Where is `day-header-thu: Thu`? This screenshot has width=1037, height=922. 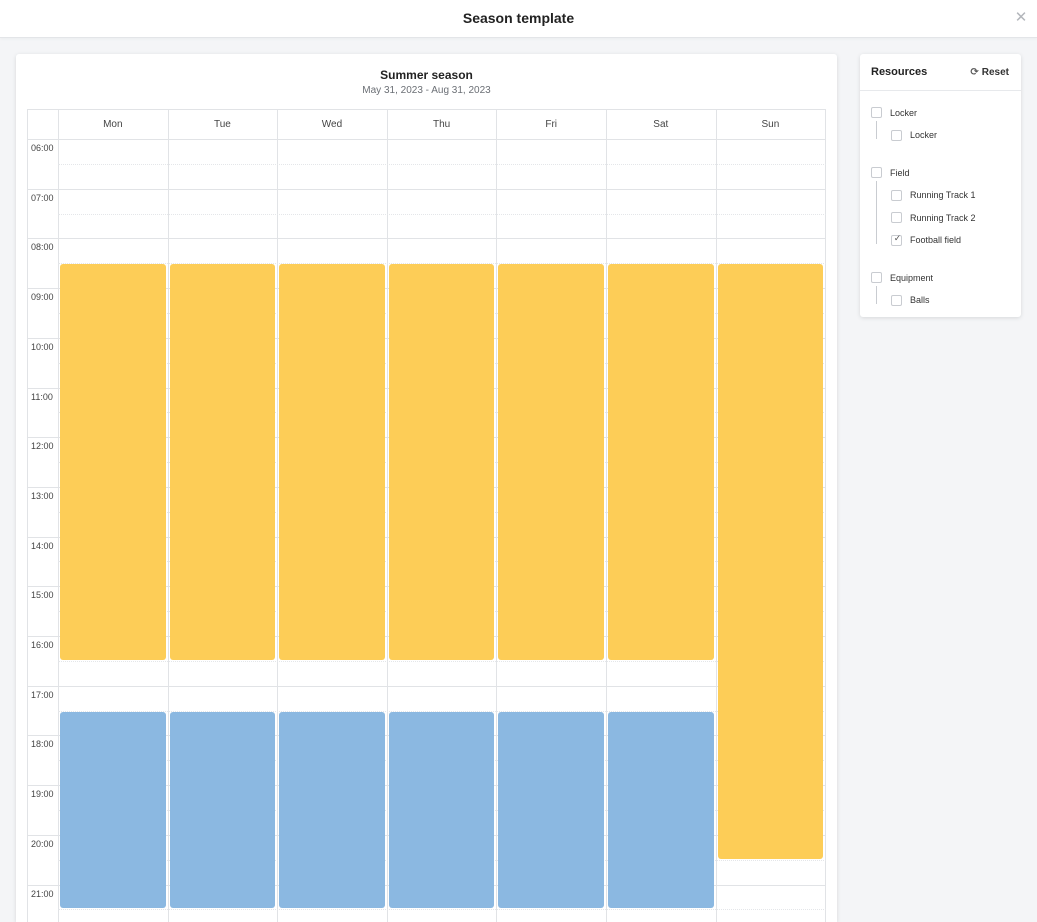
day-header-thu: Thu is located at coordinates (441, 124).